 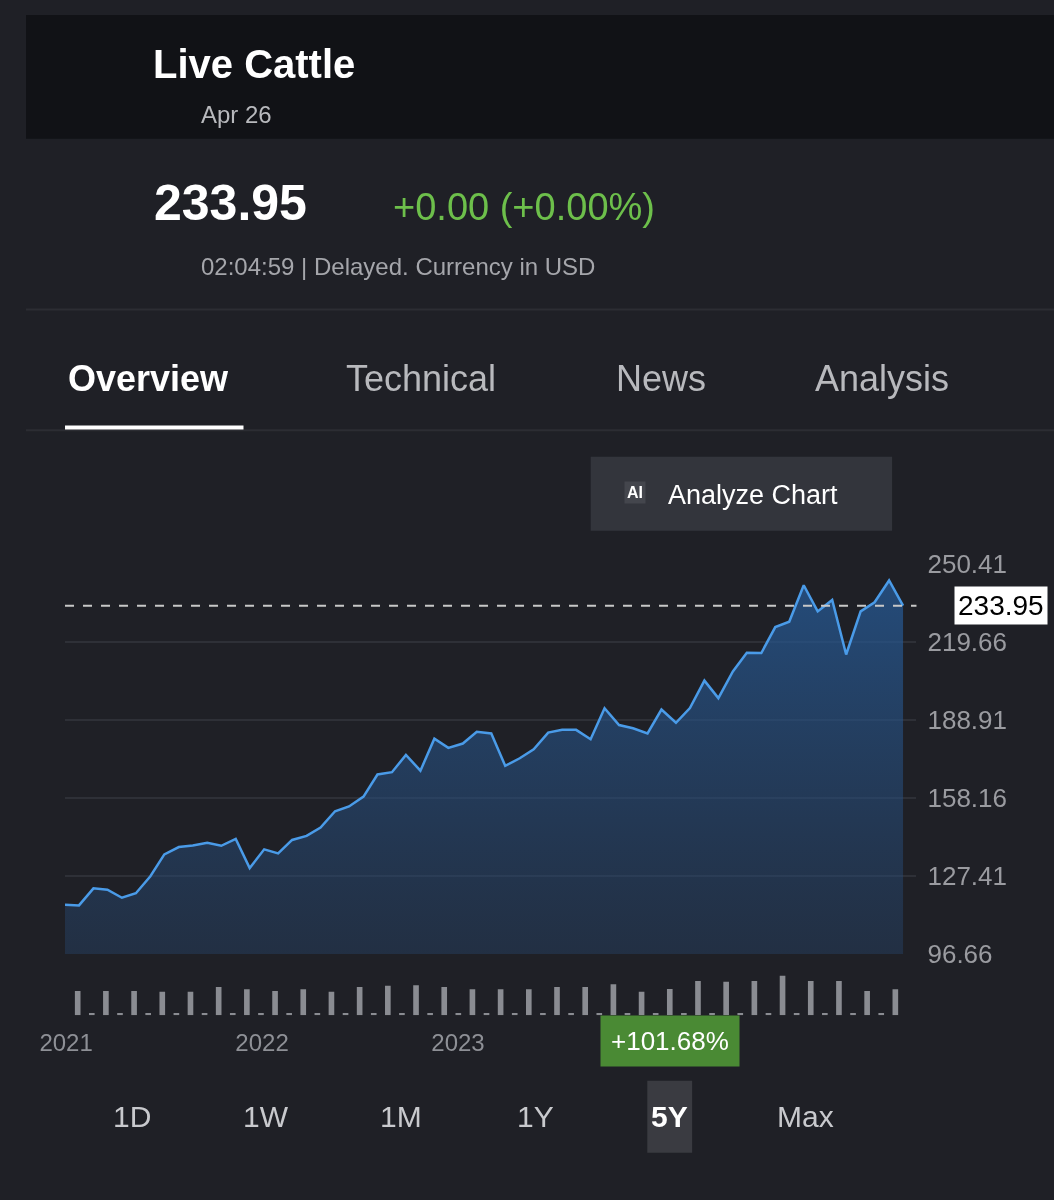 What do you see at coordinates (967, 642) in the screenshot?
I see `y-tick-label: 219.66` at bounding box center [967, 642].